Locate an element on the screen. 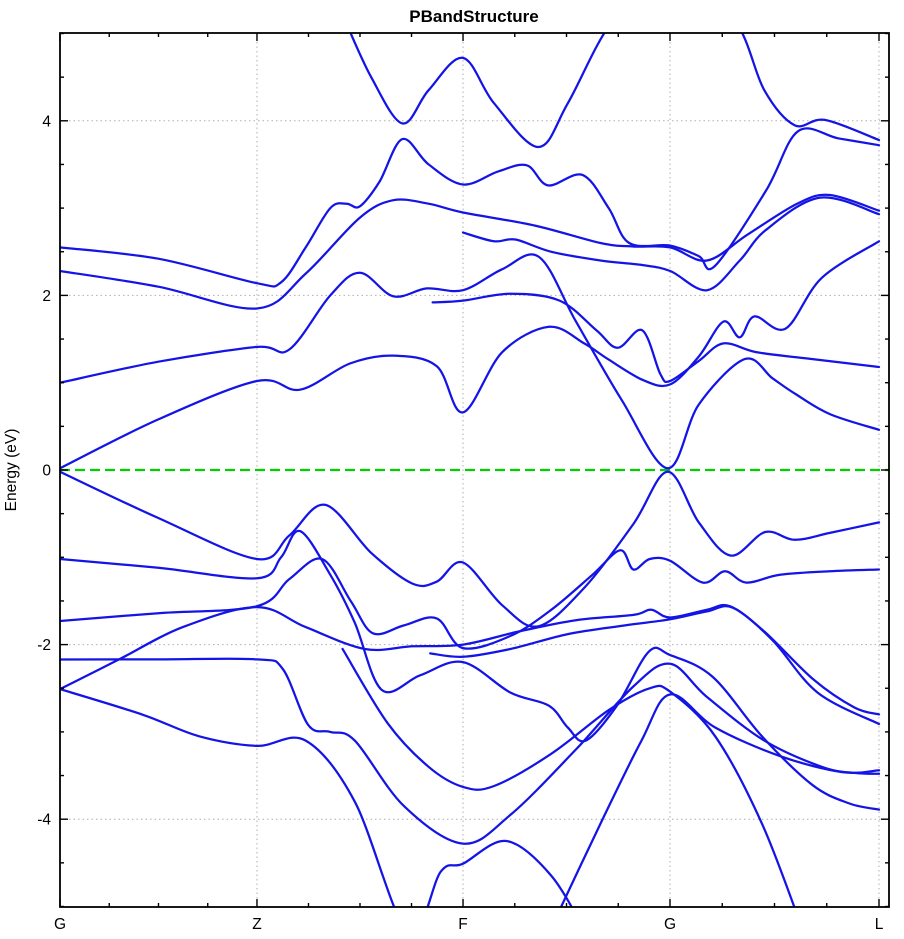  x-tick-label: Z is located at coordinates (256, 924).